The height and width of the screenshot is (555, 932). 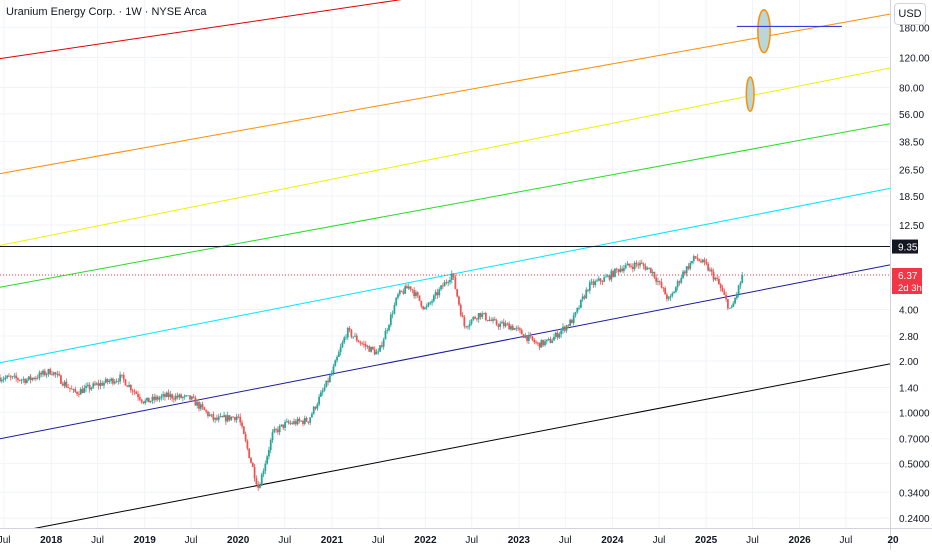 I want to click on currency-button: USD, so click(x=910, y=14).